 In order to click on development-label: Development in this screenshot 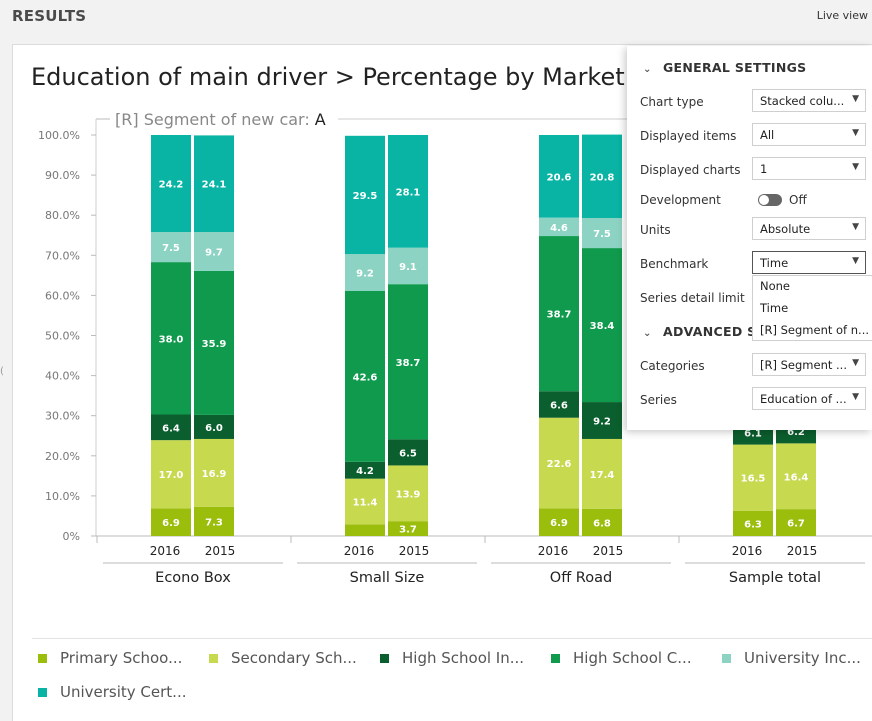, I will do `click(680, 200)`.